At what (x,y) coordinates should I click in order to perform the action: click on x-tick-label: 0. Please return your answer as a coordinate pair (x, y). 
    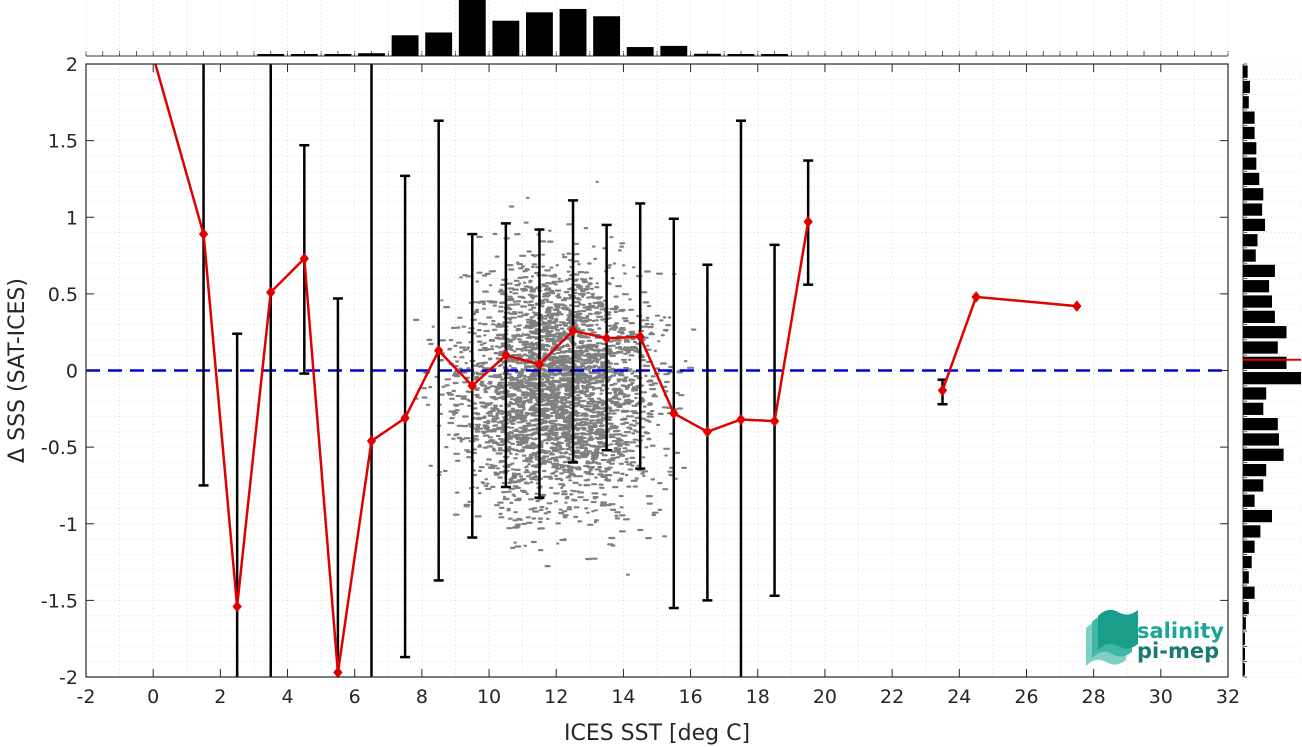
    Looking at the image, I should click on (153, 697).